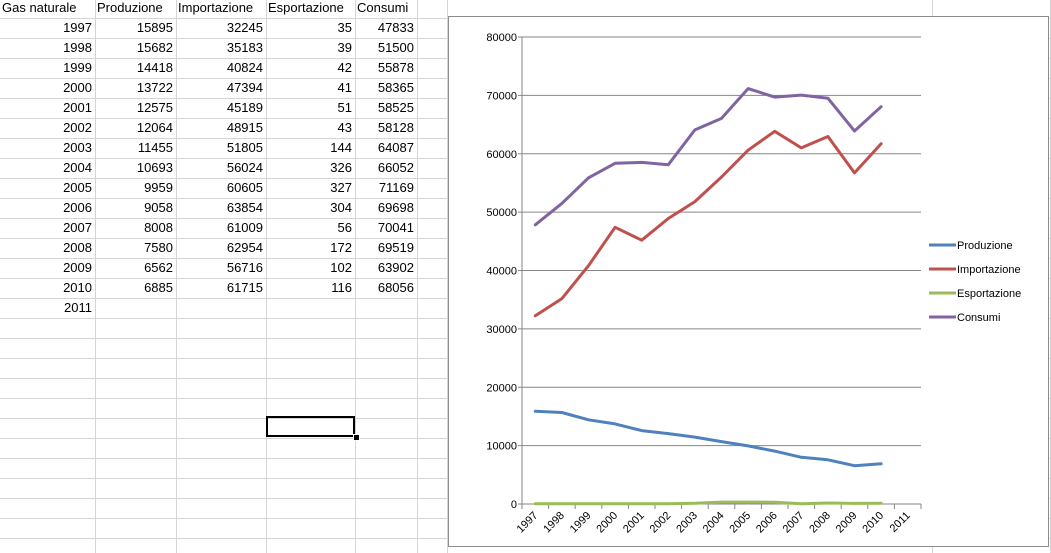 The image size is (1051, 553). I want to click on table-cell: 35183, so click(244, 47).